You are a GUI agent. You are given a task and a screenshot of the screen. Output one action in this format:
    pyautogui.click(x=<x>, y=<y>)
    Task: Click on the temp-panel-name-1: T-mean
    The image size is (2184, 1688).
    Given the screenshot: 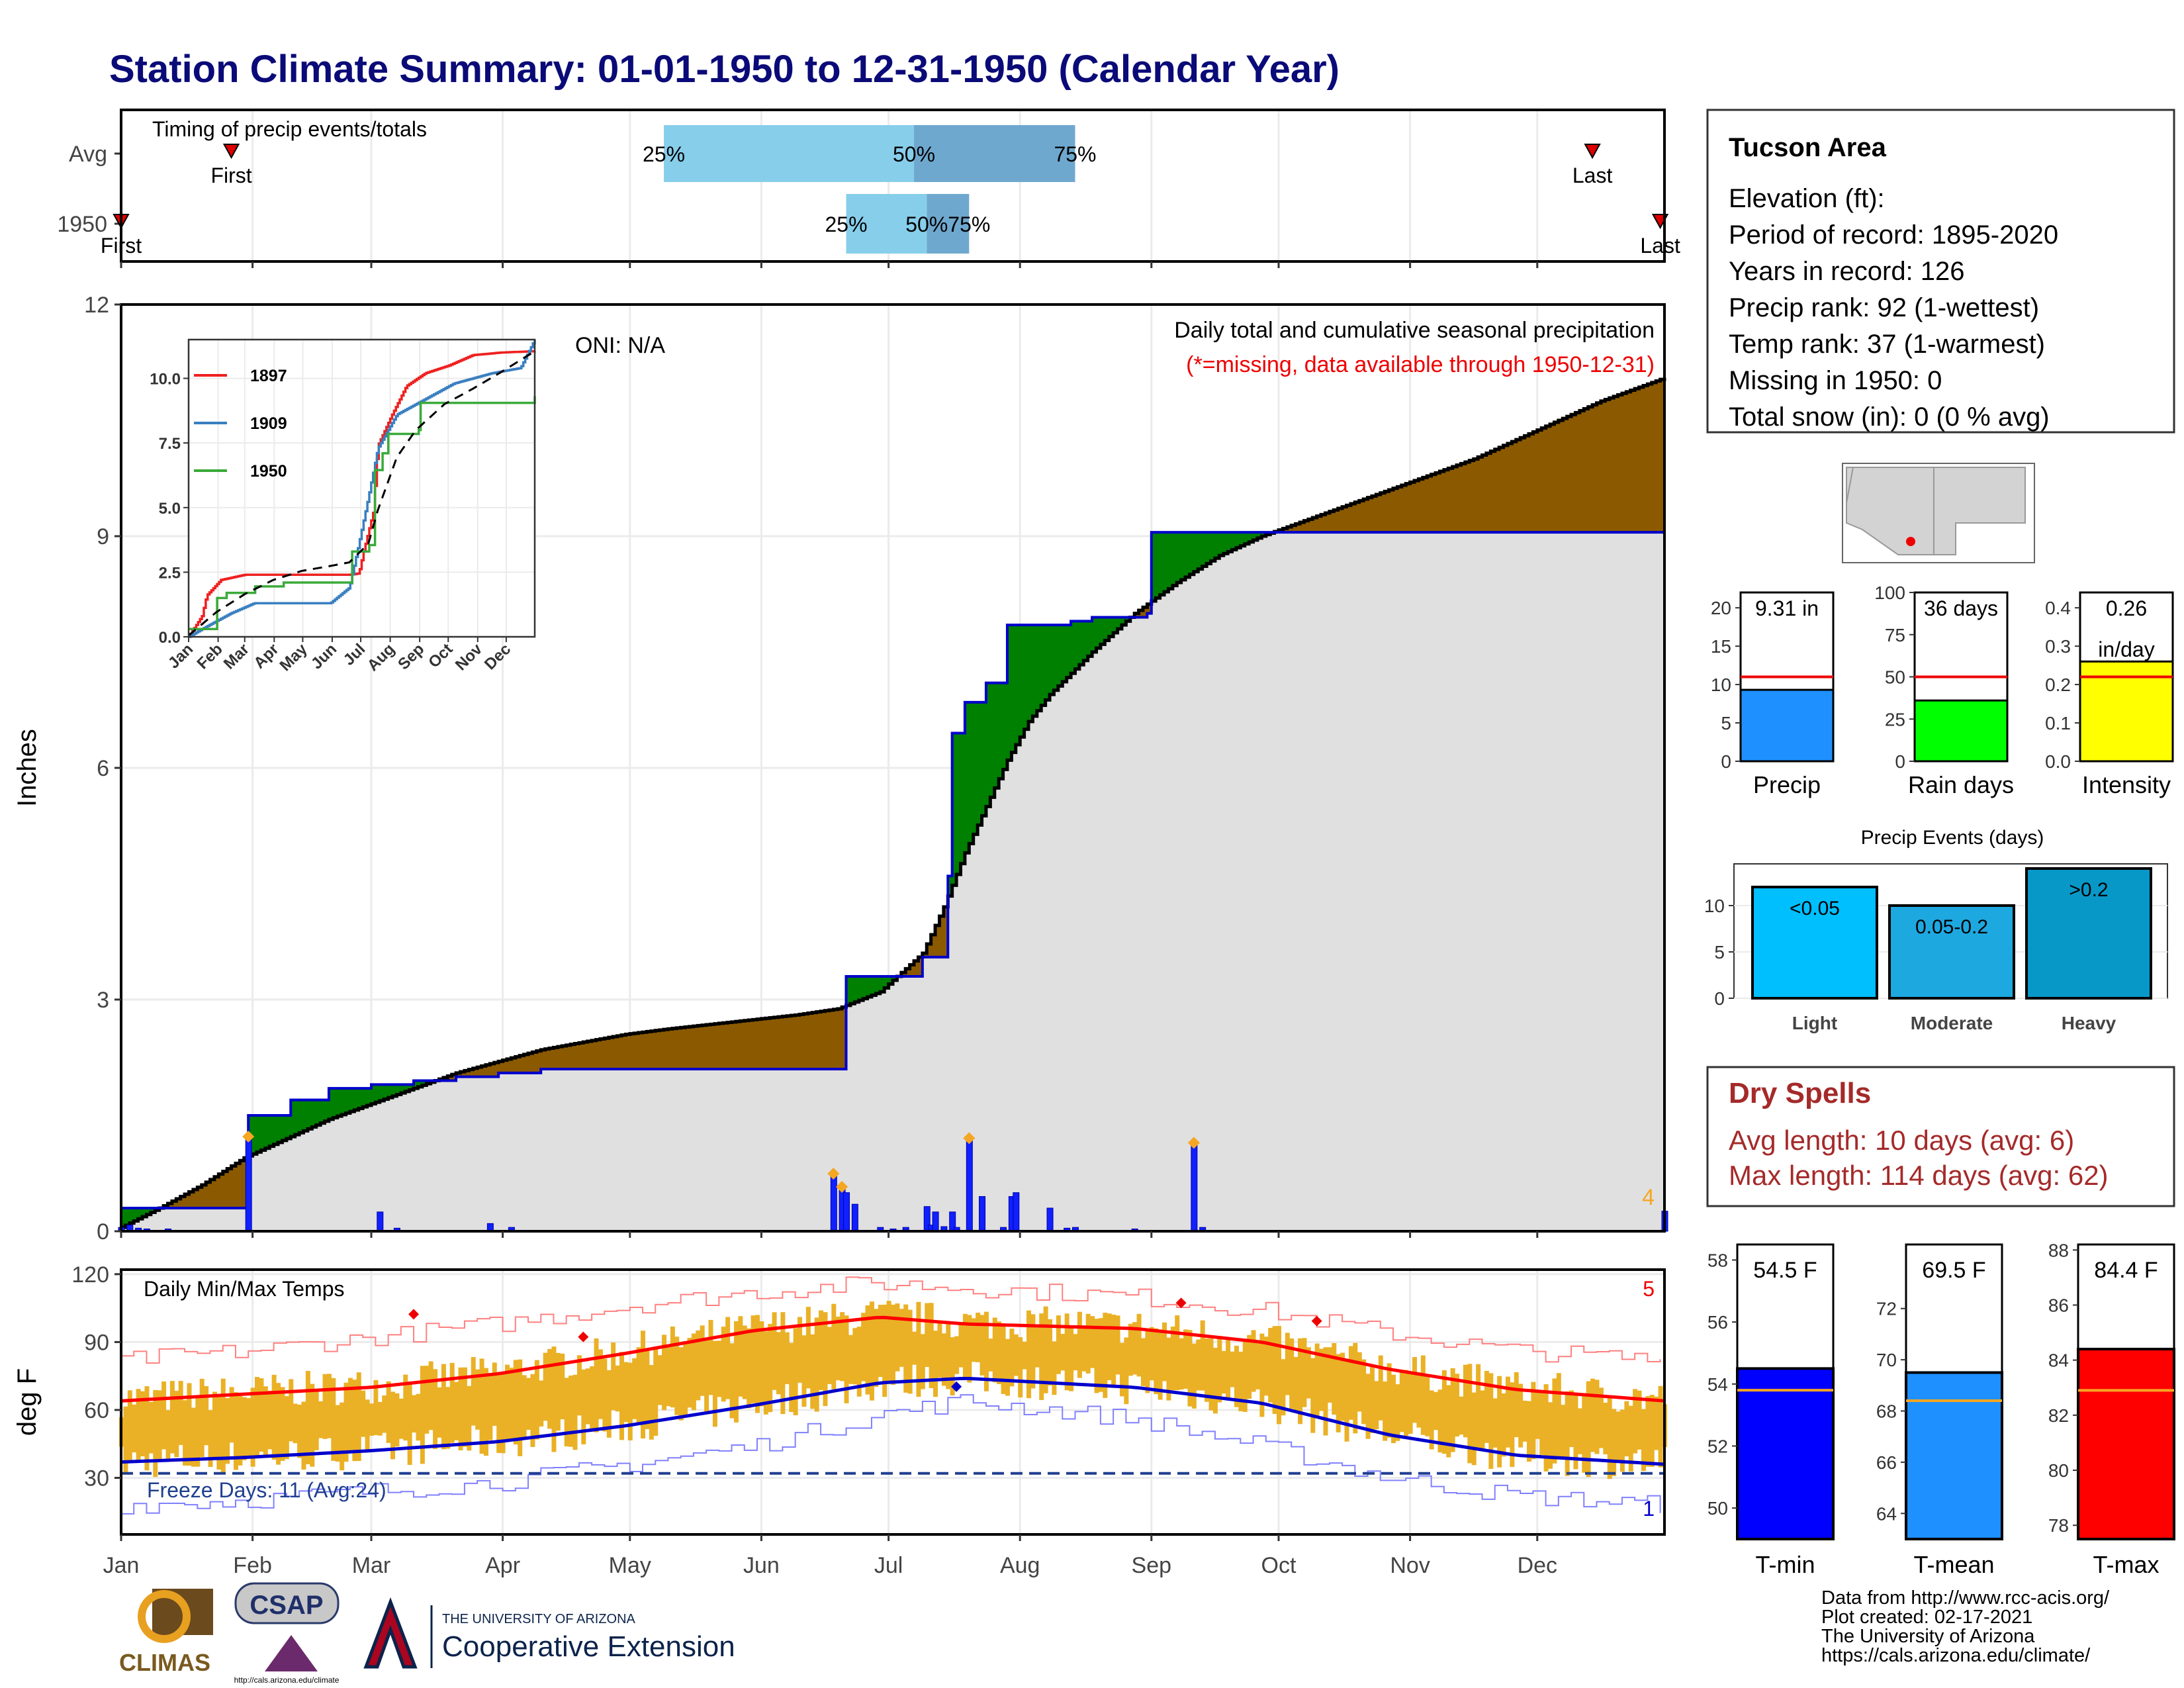 What is the action you would take?
    pyautogui.click(x=1954, y=1564)
    